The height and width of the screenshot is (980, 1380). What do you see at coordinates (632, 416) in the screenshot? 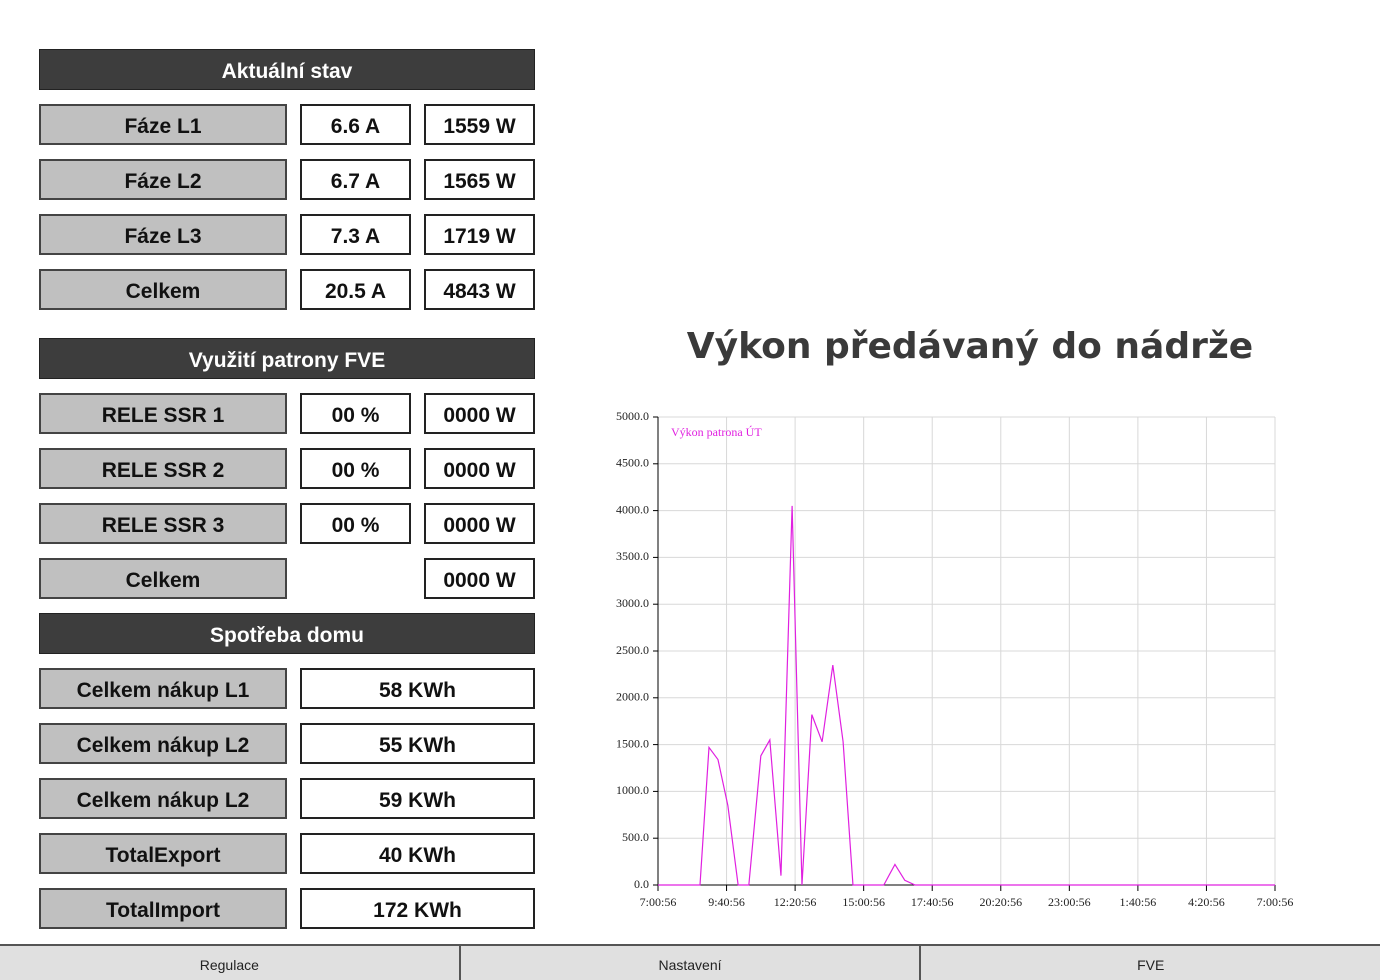
I see `y-tick-label: 5000.0` at bounding box center [632, 416].